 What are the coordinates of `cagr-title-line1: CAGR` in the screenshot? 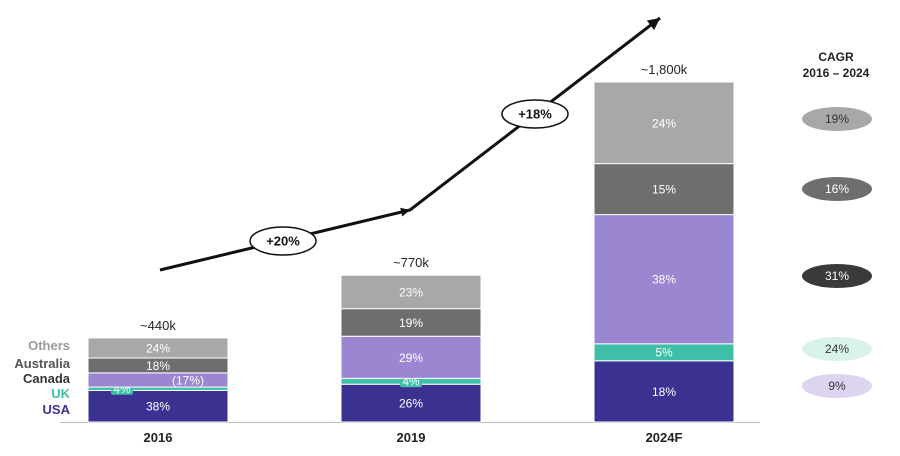 It's located at (836, 57).